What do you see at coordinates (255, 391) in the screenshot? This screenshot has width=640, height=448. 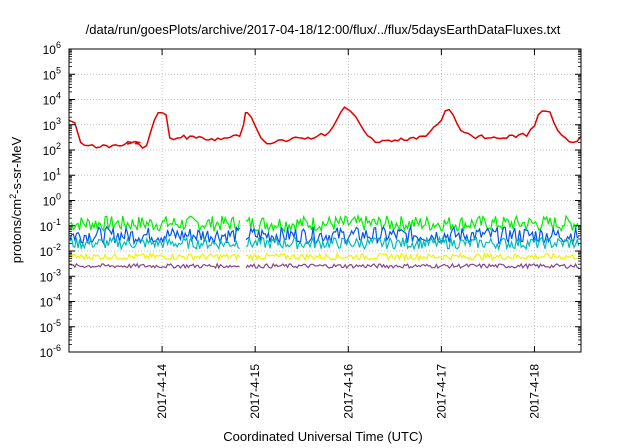 I see `x-tick-label: 2017-4-15` at bounding box center [255, 391].